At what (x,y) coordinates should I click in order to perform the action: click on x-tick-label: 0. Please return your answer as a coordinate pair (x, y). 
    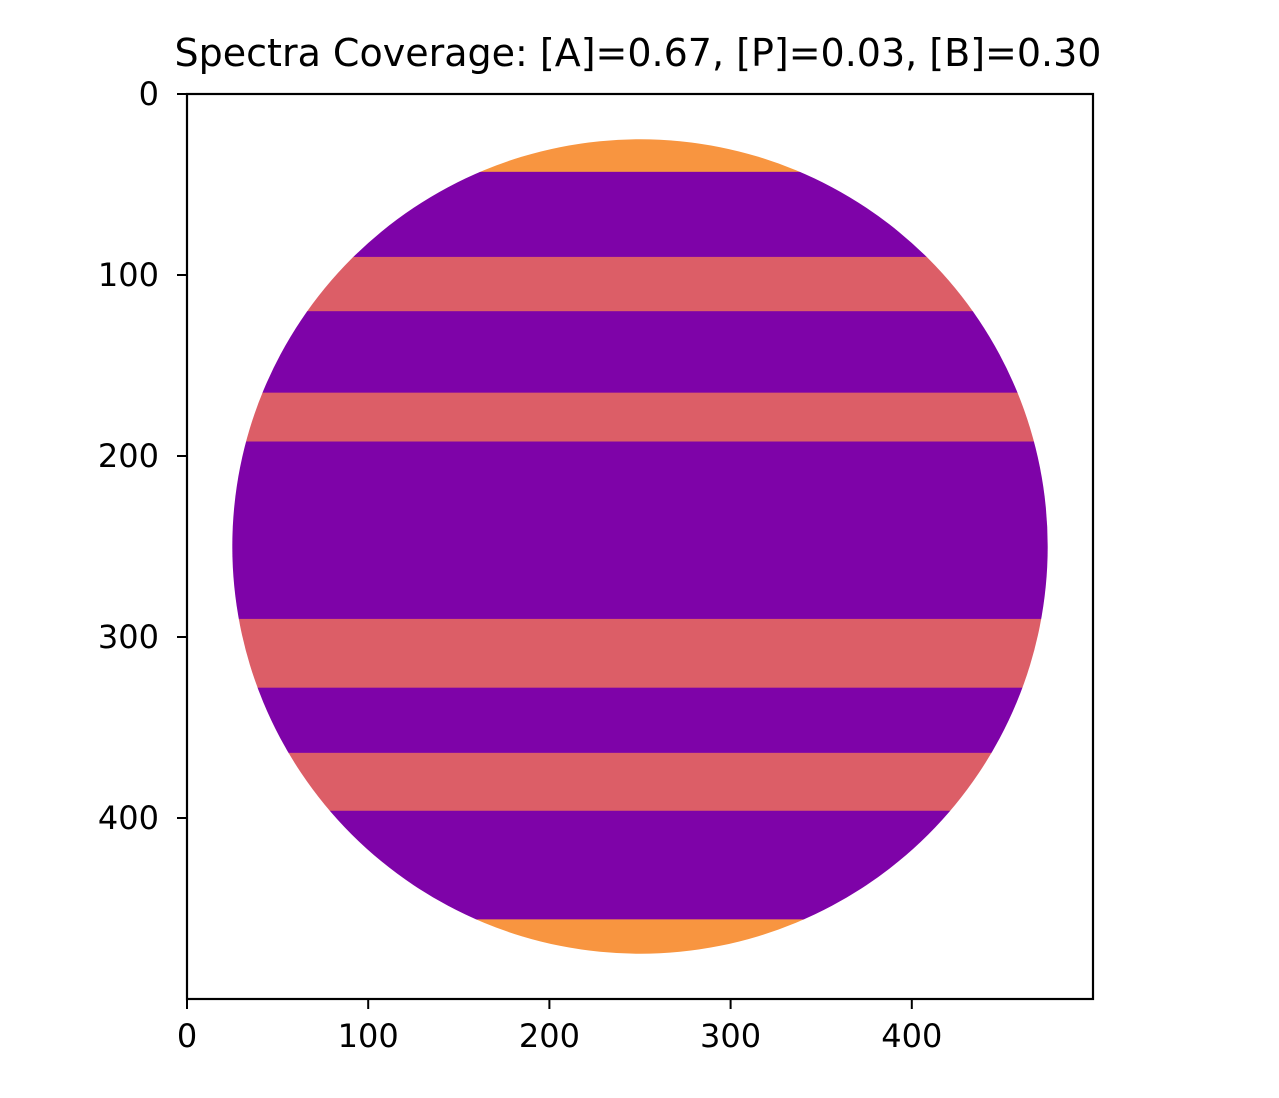
    Looking at the image, I should click on (187, 1036).